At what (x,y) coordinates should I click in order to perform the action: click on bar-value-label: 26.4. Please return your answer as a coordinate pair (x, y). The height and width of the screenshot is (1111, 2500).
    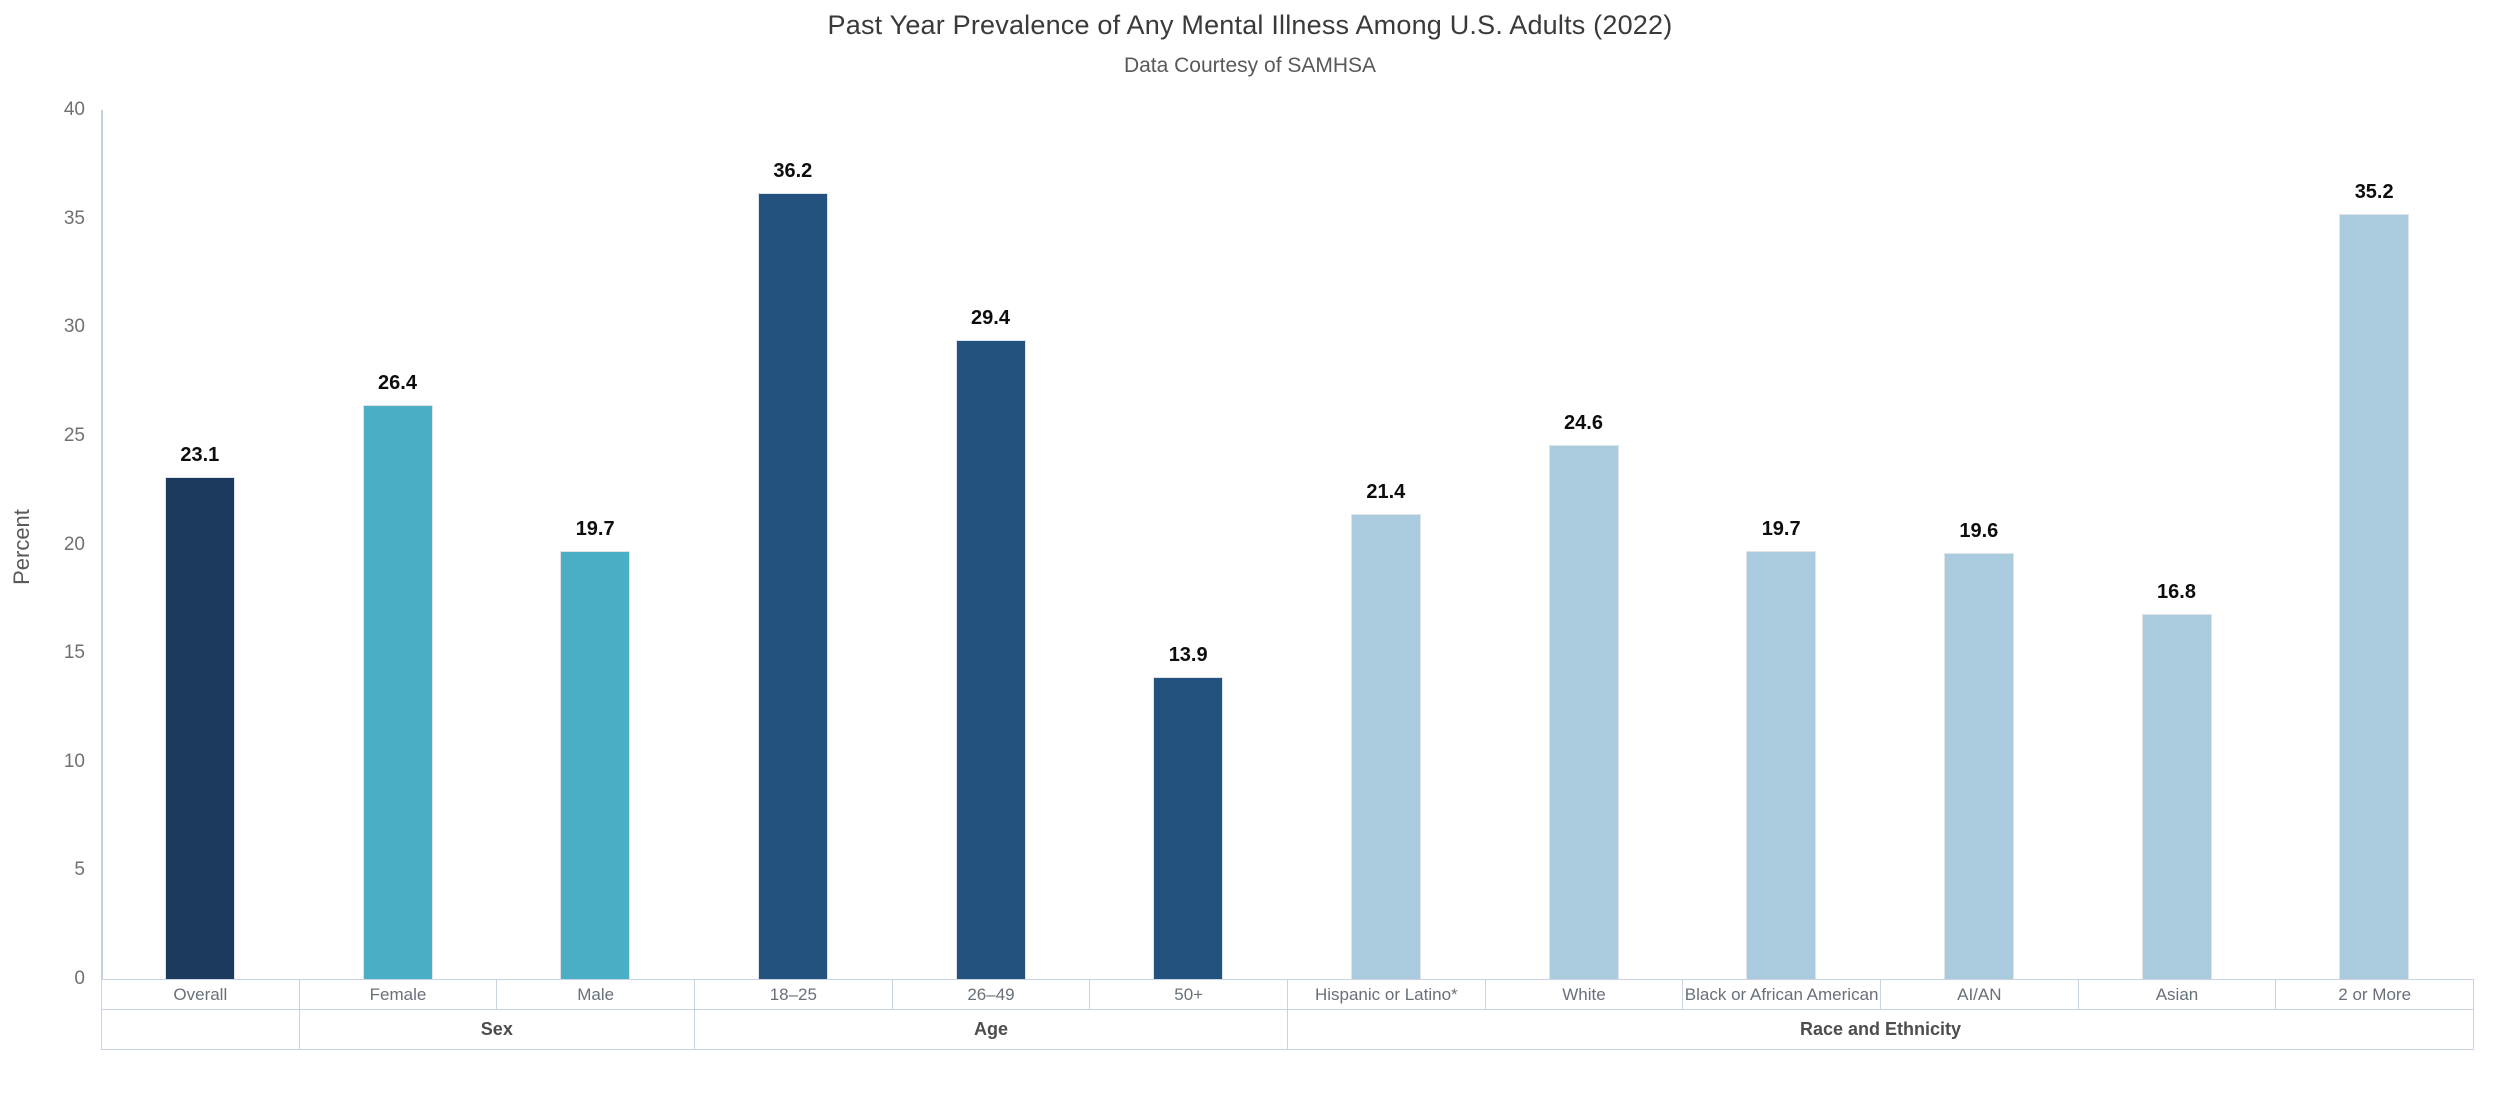
    Looking at the image, I should click on (397, 383).